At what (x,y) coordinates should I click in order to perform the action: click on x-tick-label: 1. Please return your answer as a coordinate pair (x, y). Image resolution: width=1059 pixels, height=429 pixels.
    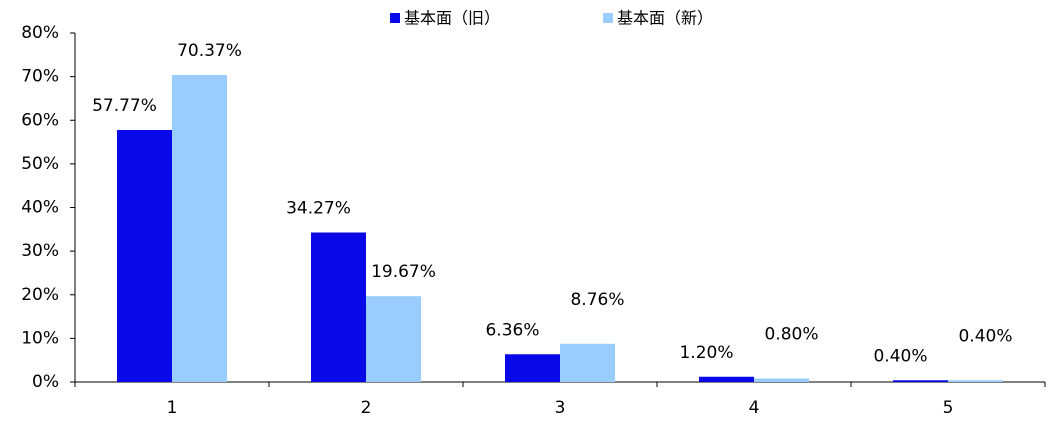
    Looking at the image, I should click on (172, 408).